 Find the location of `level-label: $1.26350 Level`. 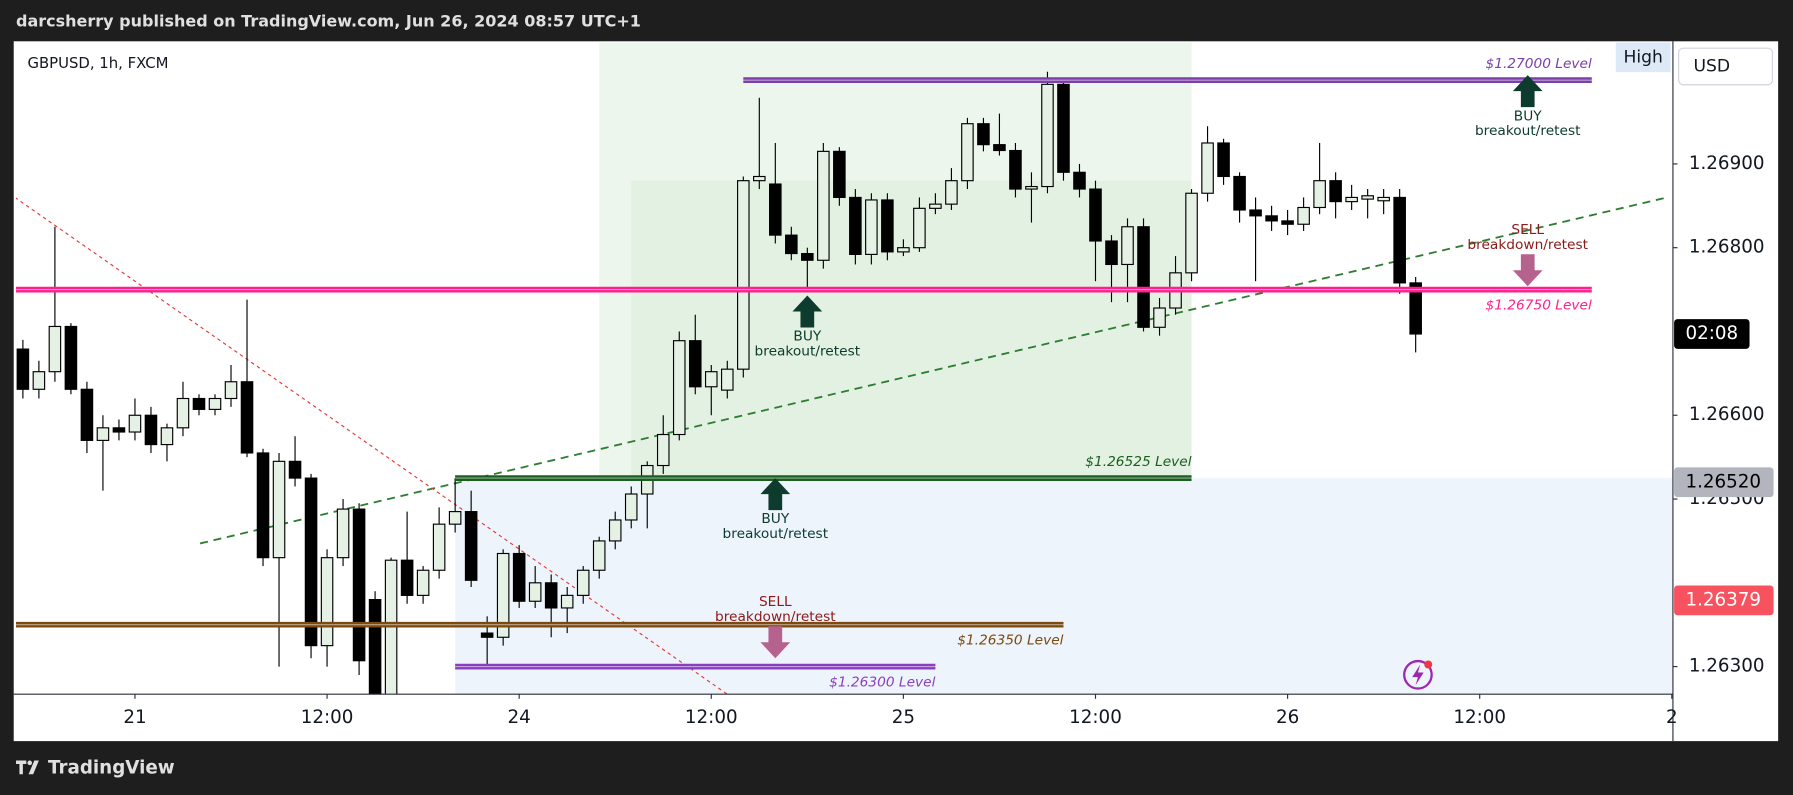

level-label: $1.26350 Level is located at coordinates (1010, 641).